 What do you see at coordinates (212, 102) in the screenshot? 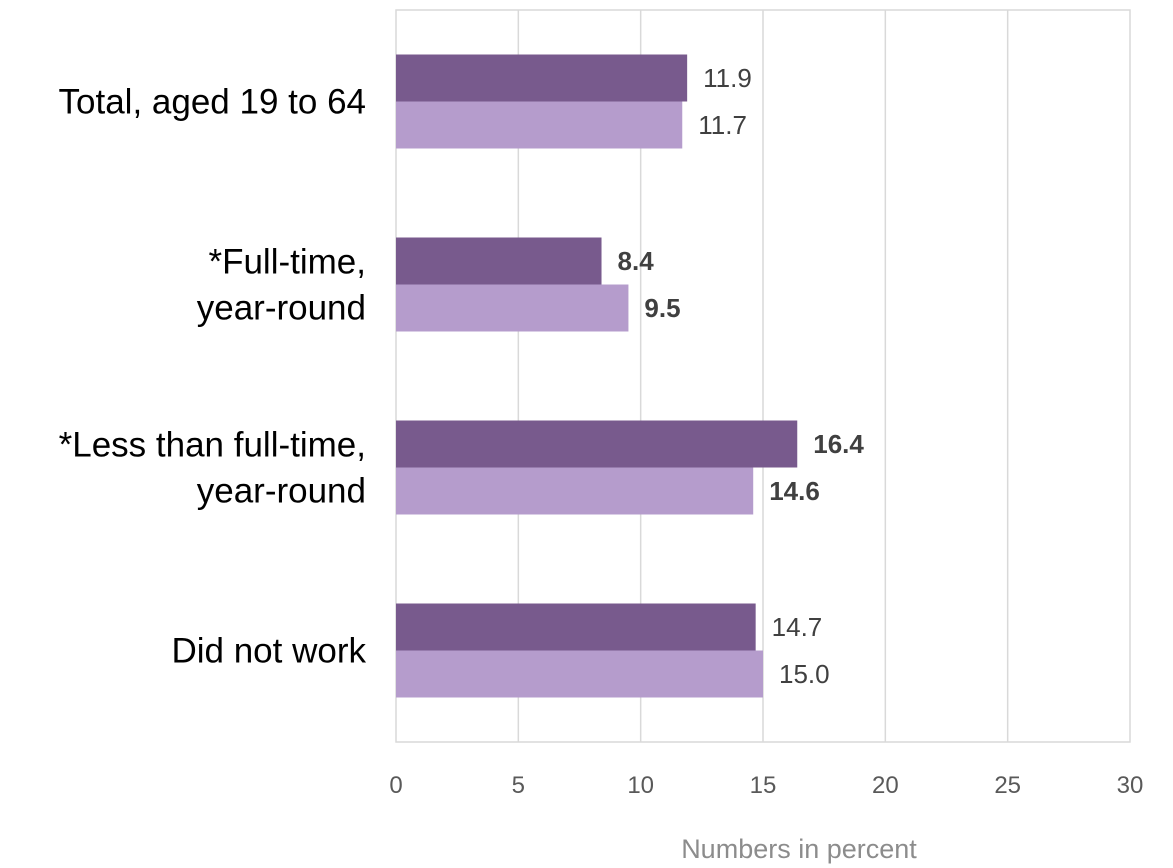
I see `category-label: Total, aged 19 to 64` at bounding box center [212, 102].